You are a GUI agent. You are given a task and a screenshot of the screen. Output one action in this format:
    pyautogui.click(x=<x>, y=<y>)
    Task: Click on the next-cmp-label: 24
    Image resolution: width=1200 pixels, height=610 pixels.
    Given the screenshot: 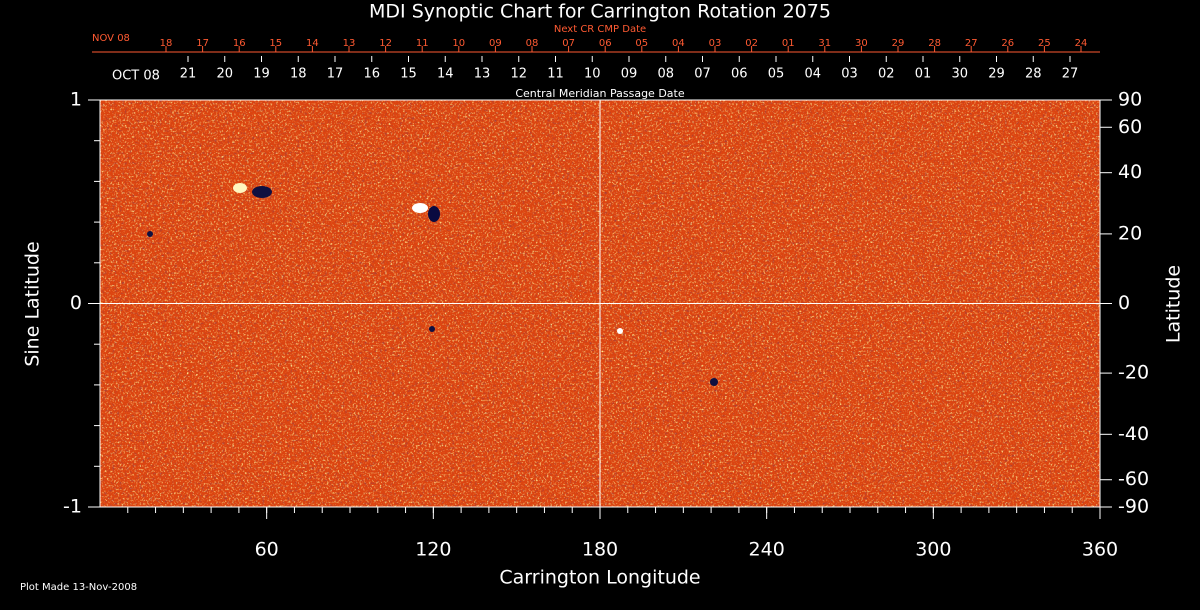 What is the action you would take?
    pyautogui.click(x=1081, y=43)
    